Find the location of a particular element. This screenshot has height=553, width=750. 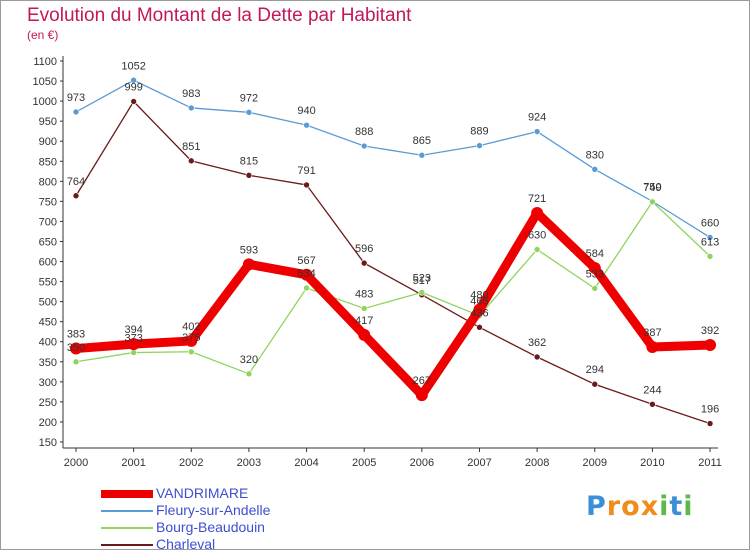

brand-logo: Proxiti is located at coordinates (640, 506).